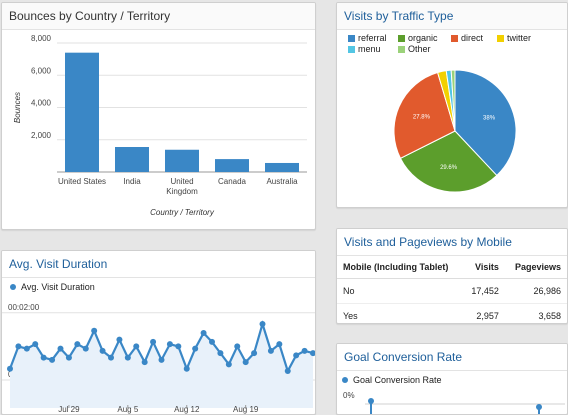  Describe the element at coordinates (472, 38) in the screenshot. I see `legend-label: direct` at that location.